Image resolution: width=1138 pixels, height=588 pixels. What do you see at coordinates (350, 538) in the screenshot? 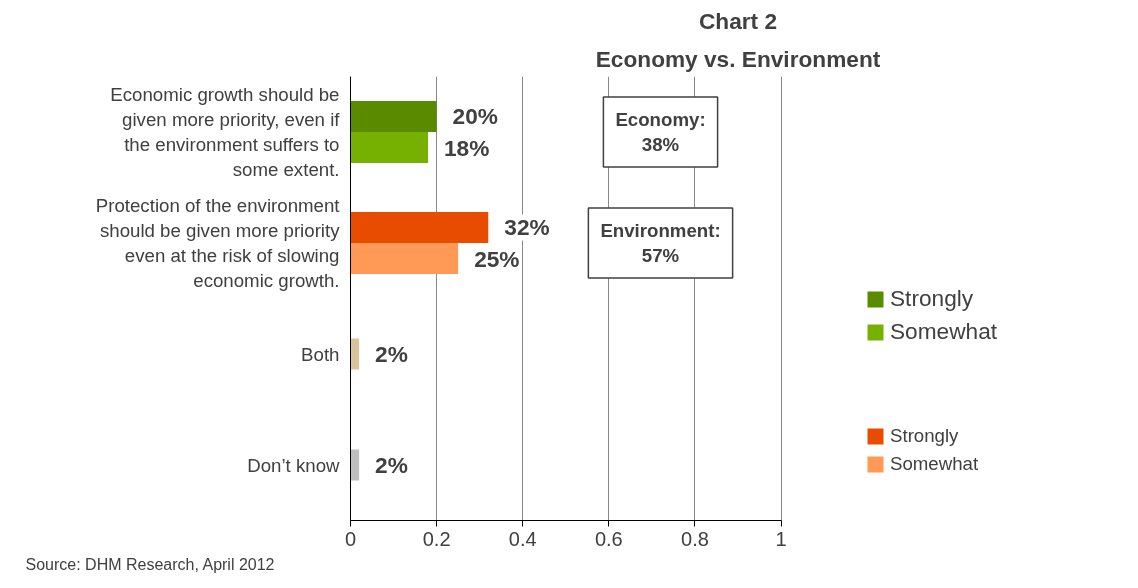
I see `x-tick-label: 0` at bounding box center [350, 538].